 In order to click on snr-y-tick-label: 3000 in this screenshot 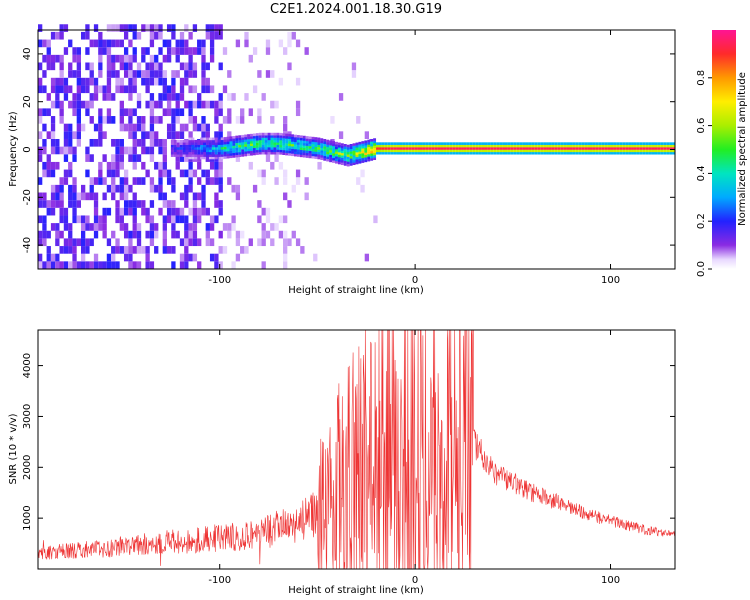, I will do `click(27, 416)`.